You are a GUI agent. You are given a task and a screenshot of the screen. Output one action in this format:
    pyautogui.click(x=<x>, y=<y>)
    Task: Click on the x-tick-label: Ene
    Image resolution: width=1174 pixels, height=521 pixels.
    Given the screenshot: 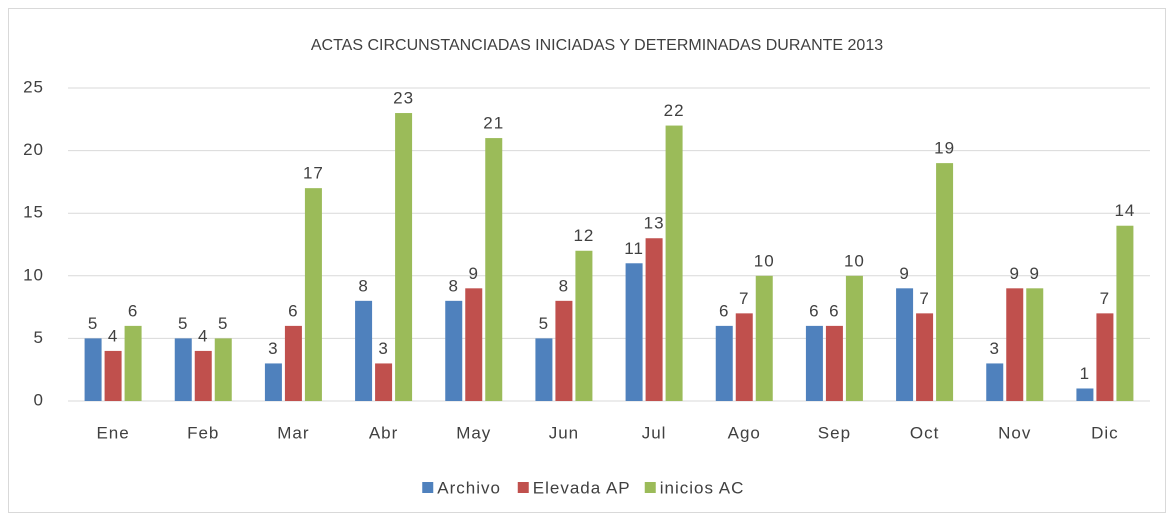 What is the action you would take?
    pyautogui.click(x=112, y=432)
    